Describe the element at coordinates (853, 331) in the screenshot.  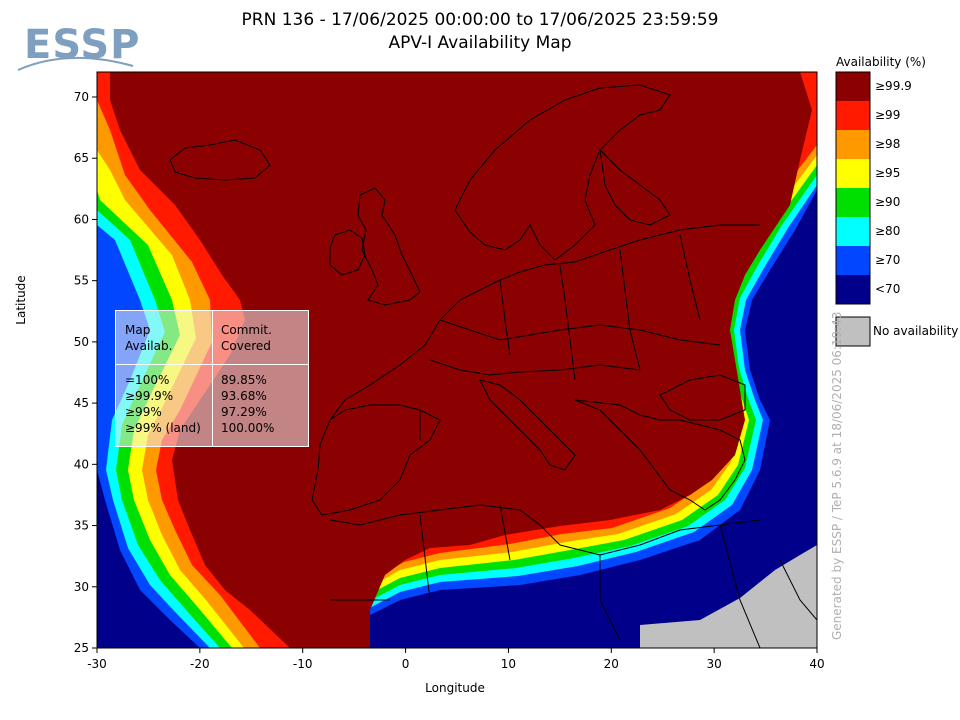
I see `no-availability-swatch` at that location.